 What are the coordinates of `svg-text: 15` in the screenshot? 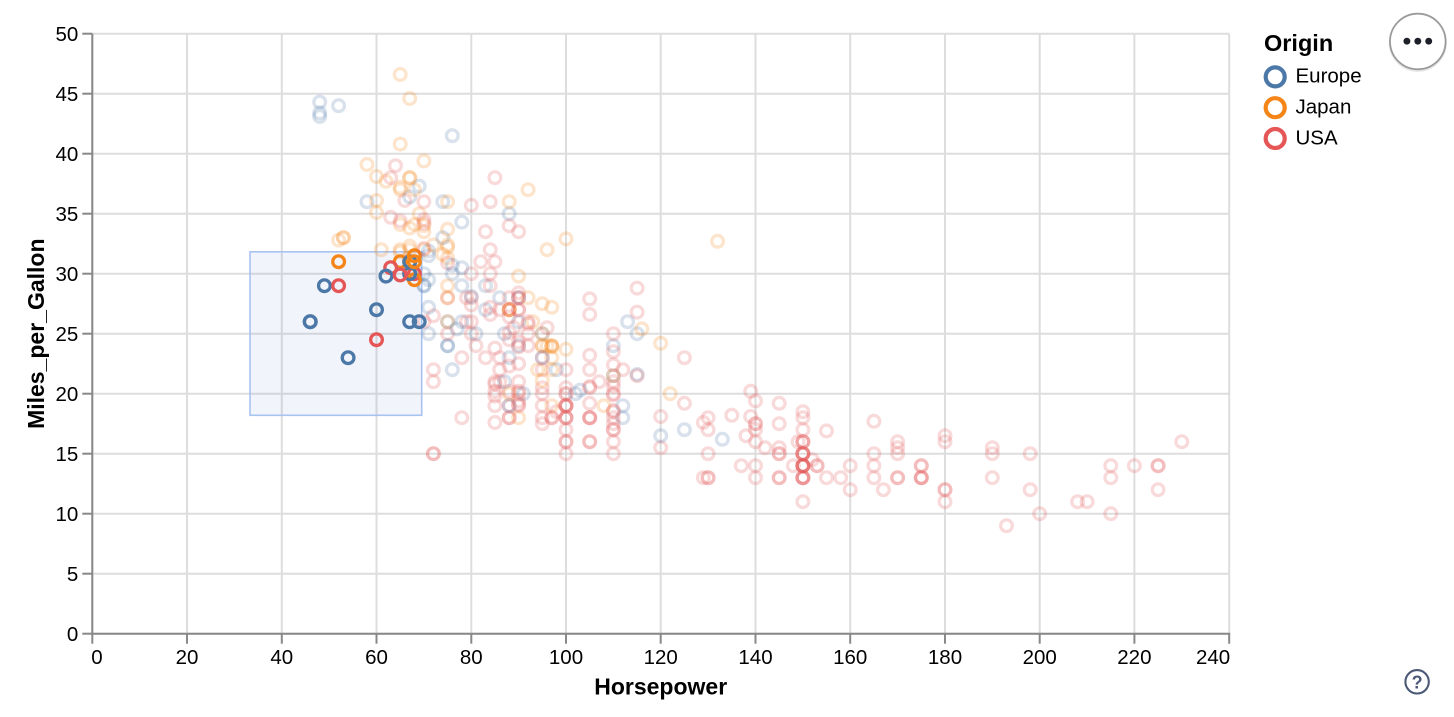 It's located at (66, 454).